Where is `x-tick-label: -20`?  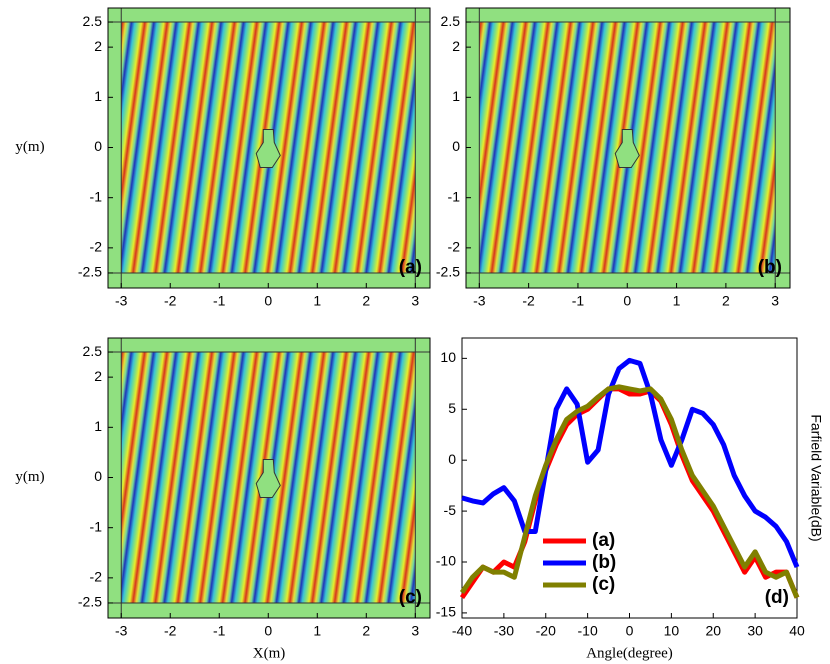
x-tick-label: -20 is located at coordinates (546, 631).